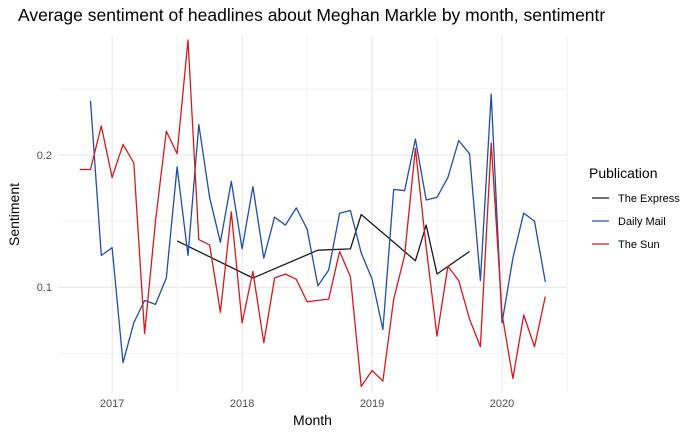 This screenshot has width=700, height=432. I want to click on x-tick-label: 2017, so click(112, 404).